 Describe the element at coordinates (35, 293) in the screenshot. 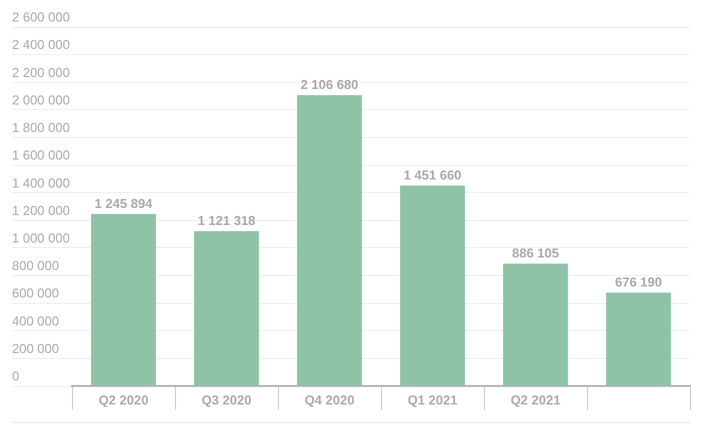

I see `y-tick-label: 600 000` at that location.